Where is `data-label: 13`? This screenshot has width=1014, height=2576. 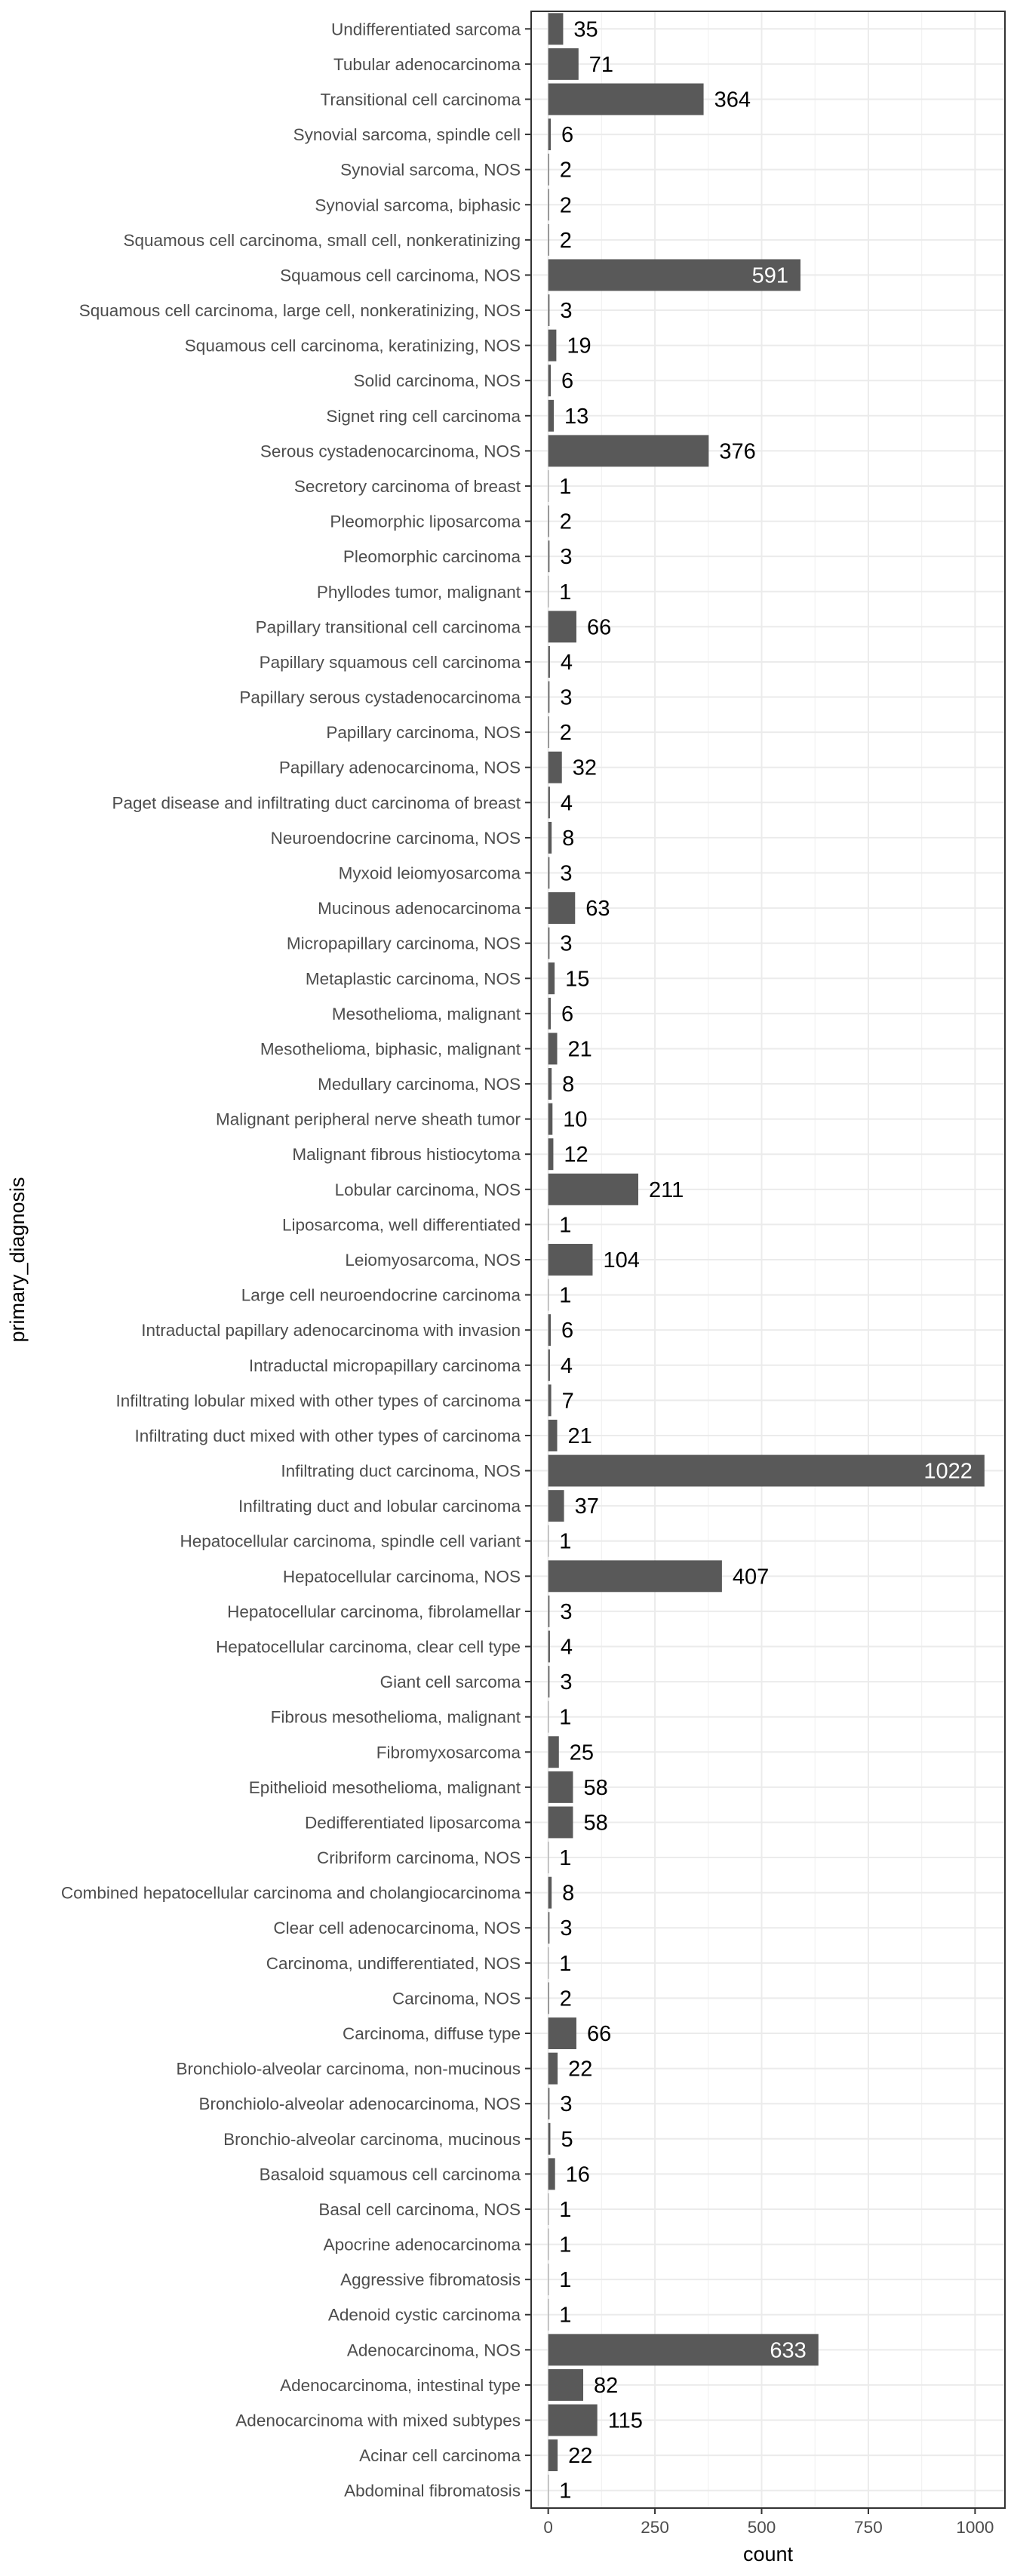
data-label: 13 is located at coordinates (576, 417).